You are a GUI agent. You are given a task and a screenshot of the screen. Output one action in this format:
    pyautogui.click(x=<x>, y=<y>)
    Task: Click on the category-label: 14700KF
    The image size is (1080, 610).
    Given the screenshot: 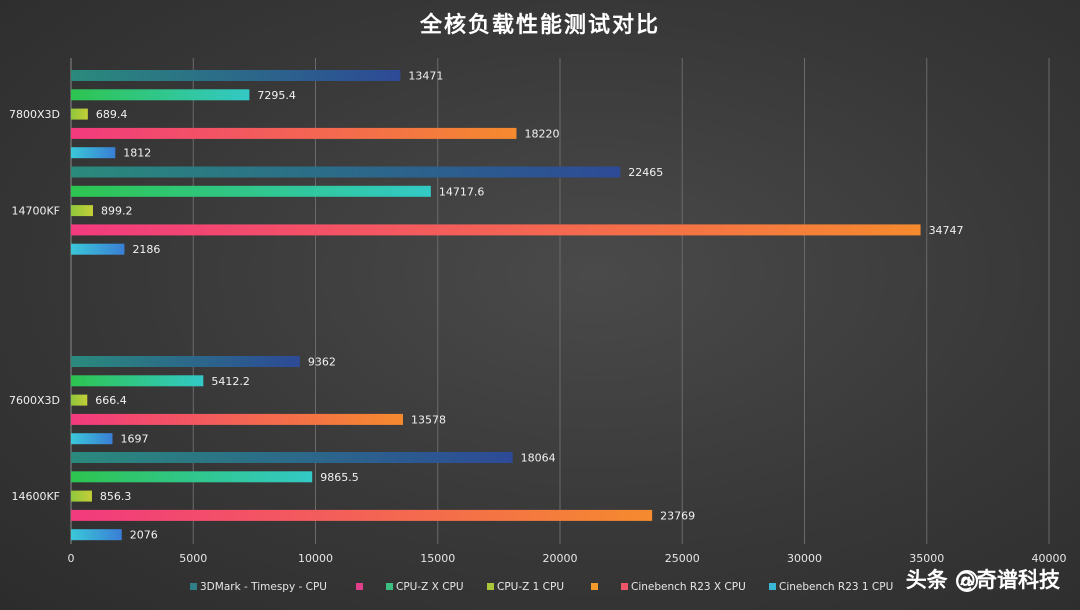 What is the action you would take?
    pyautogui.click(x=35, y=211)
    